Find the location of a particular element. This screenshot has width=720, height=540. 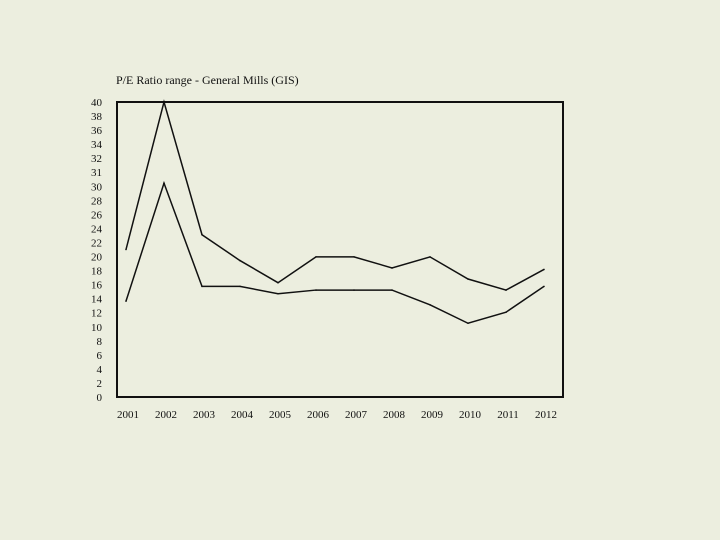

y-tick-label: 28 is located at coordinates (97, 201).